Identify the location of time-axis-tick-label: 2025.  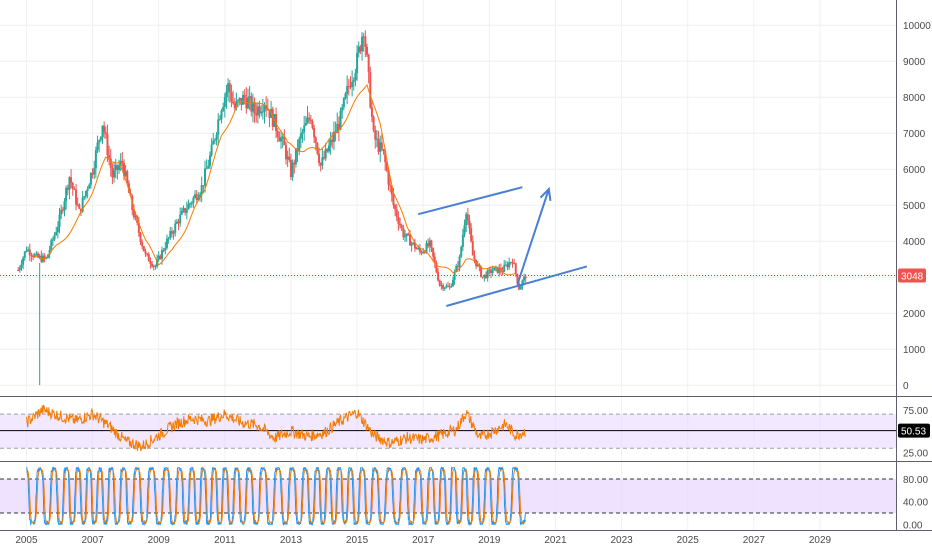
(688, 540).